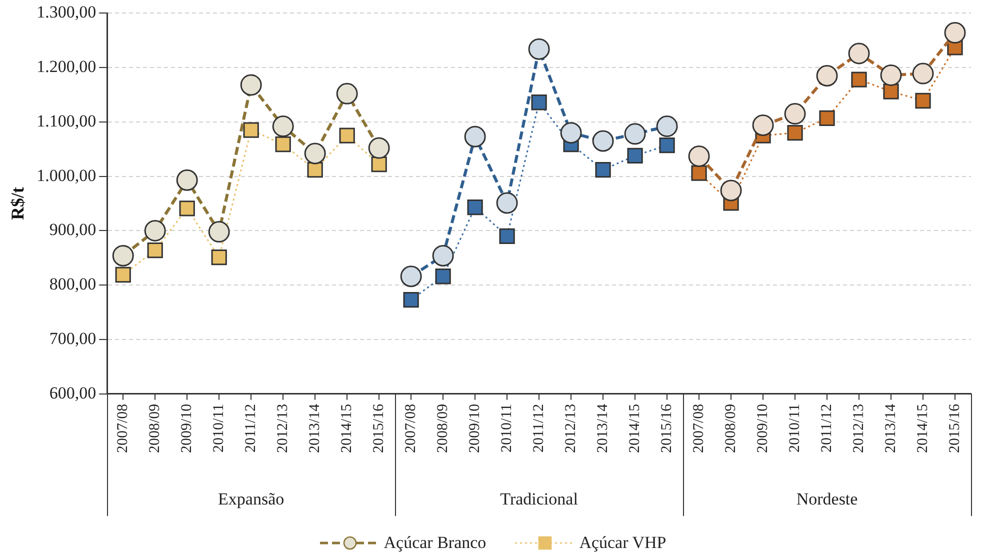 Image resolution: width=985 pixels, height=557 pixels. What do you see at coordinates (72, 338) in the screenshot?
I see `y-tick-label: 700,00` at bounding box center [72, 338].